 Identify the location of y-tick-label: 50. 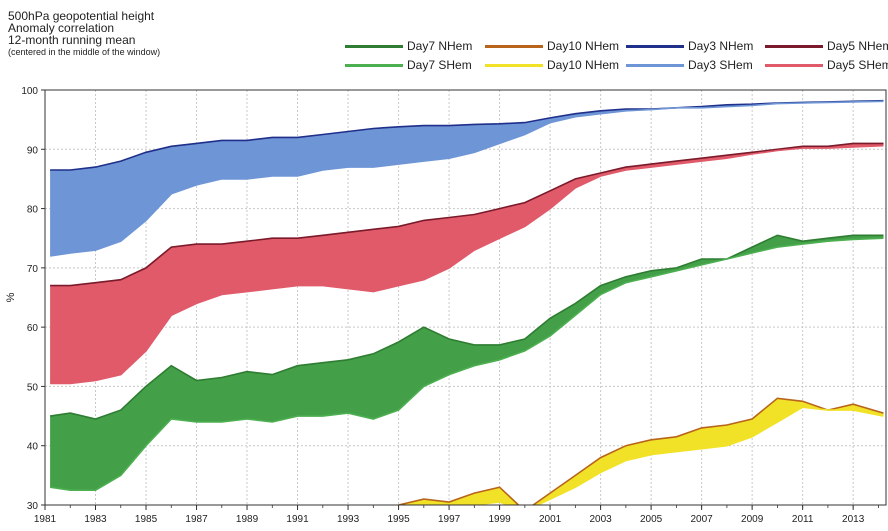
(33, 387).